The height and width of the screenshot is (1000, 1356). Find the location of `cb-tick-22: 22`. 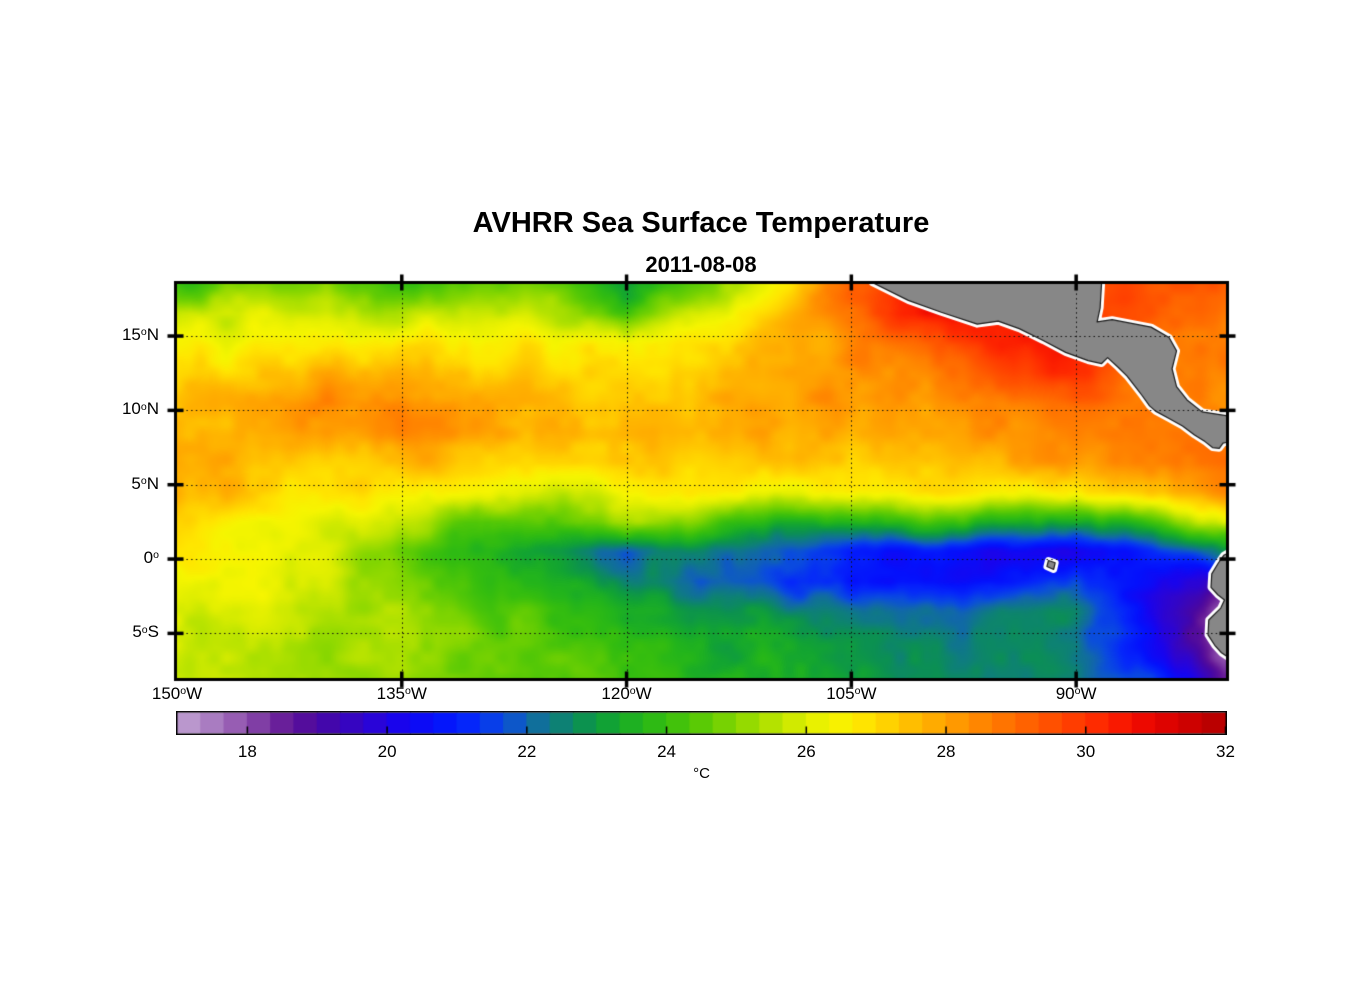

cb-tick-22: 22 is located at coordinates (527, 751).